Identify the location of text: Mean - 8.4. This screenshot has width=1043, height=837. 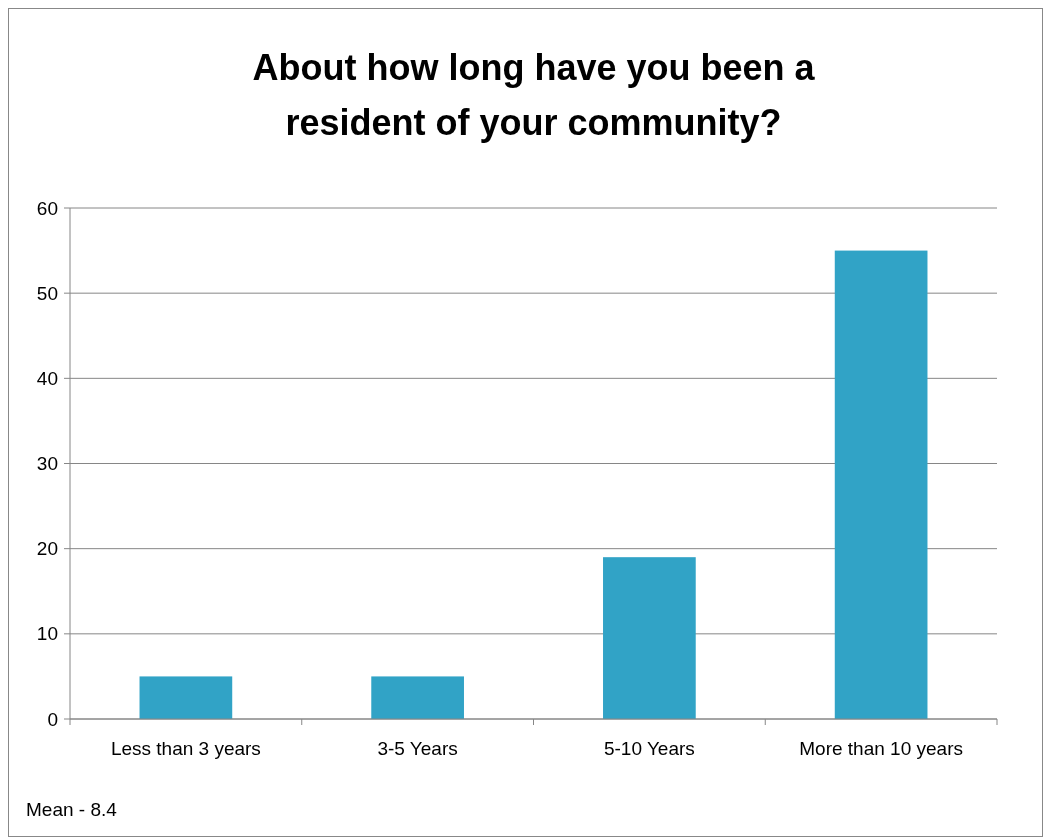
(72, 809).